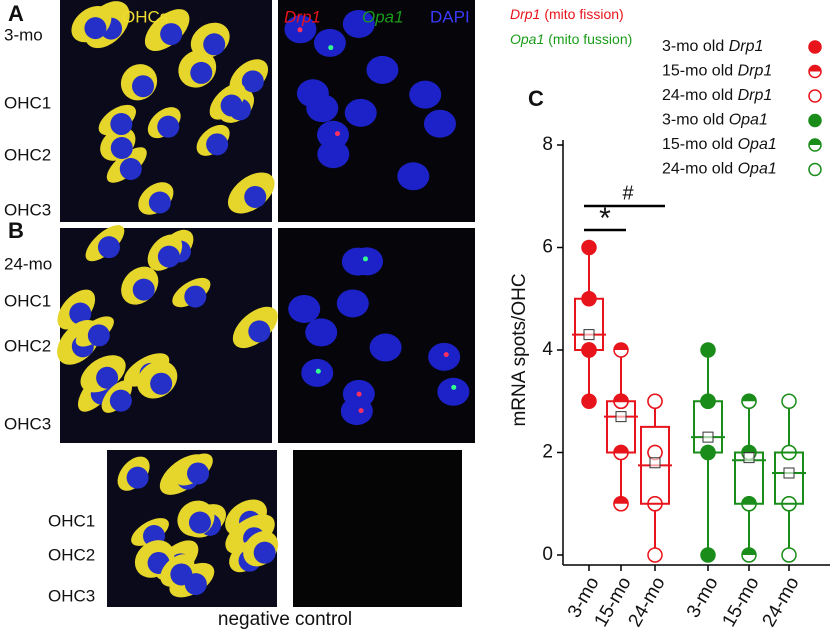  Describe the element at coordinates (741, 602) in the screenshot. I see `x-tick-label: 15-mo` at that location.